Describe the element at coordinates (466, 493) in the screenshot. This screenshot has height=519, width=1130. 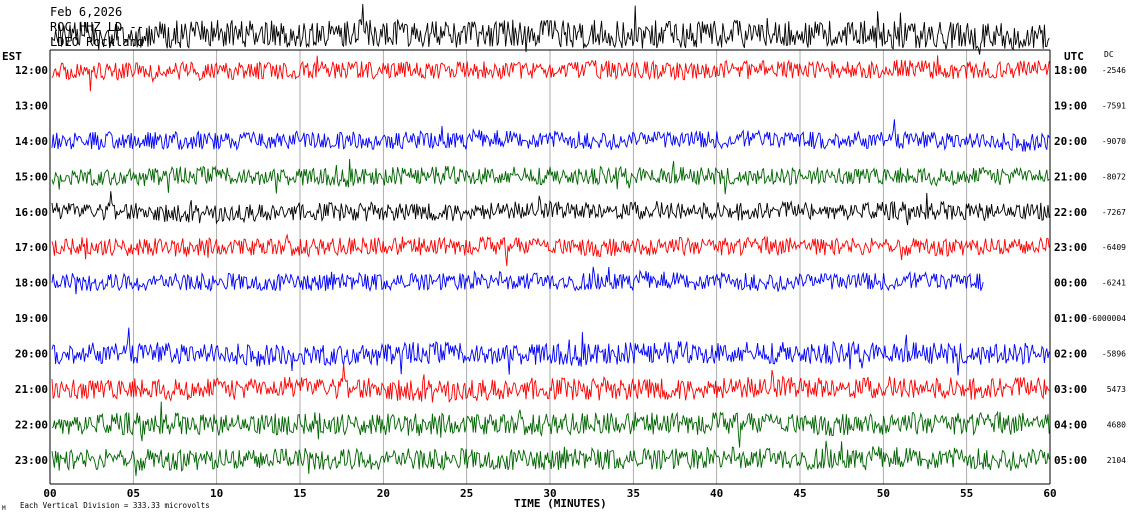
I see `x-tick-label: 25` at that location.